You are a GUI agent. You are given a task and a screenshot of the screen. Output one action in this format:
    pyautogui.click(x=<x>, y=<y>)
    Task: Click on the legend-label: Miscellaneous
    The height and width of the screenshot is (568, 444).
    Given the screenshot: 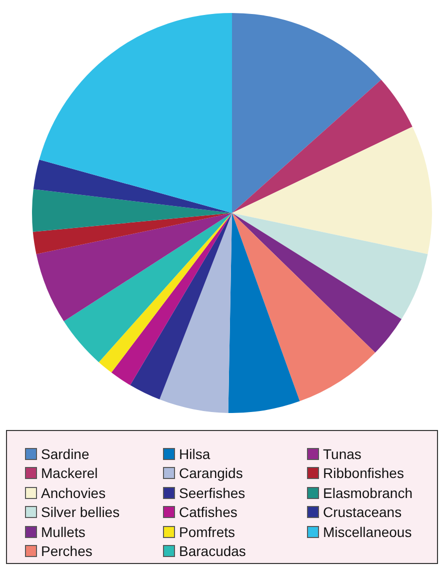 What is the action you would take?
    pyautogui.click(x=367, y=532)
    